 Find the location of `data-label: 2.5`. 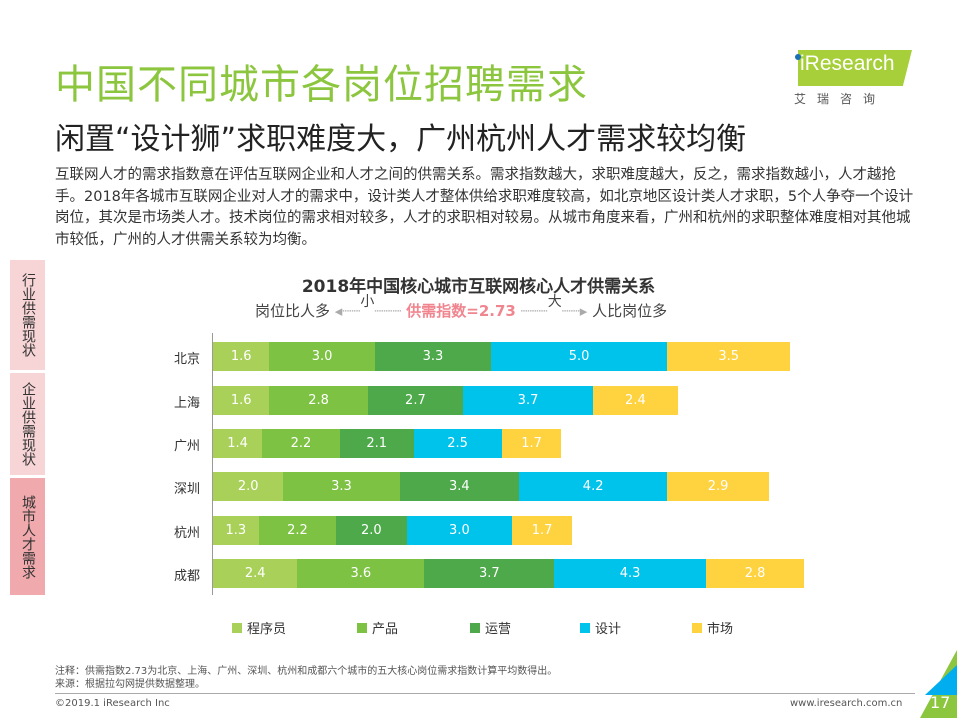

data-label: 2.5 is located at coordinates (457, 443).